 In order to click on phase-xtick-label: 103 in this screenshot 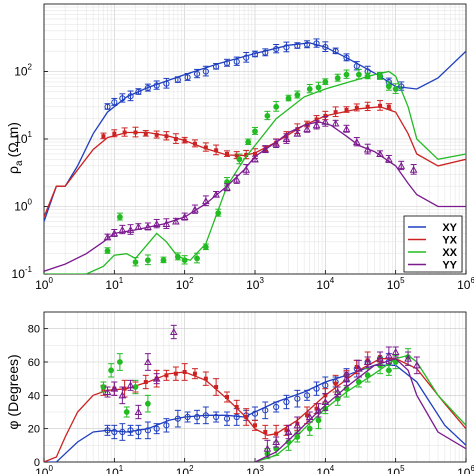, I will do `click(255, 469)`.